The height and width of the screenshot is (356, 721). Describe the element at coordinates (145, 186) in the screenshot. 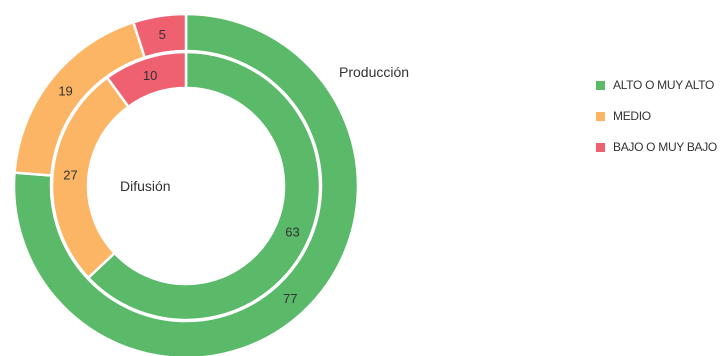

I see `ring-label-difusion: Difusión` at that location.